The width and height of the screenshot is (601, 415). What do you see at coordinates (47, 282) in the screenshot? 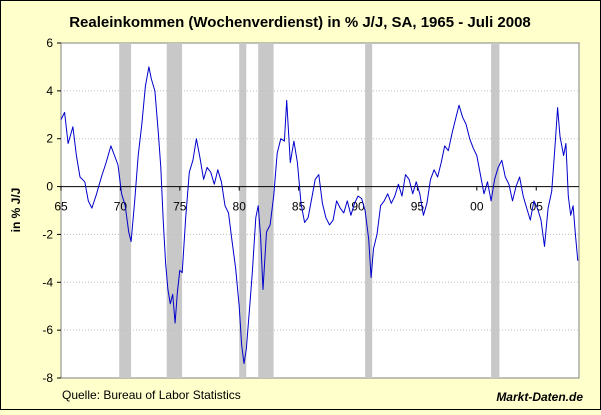
I see `y-tick-label: -4` at bounding box center [47, 282].